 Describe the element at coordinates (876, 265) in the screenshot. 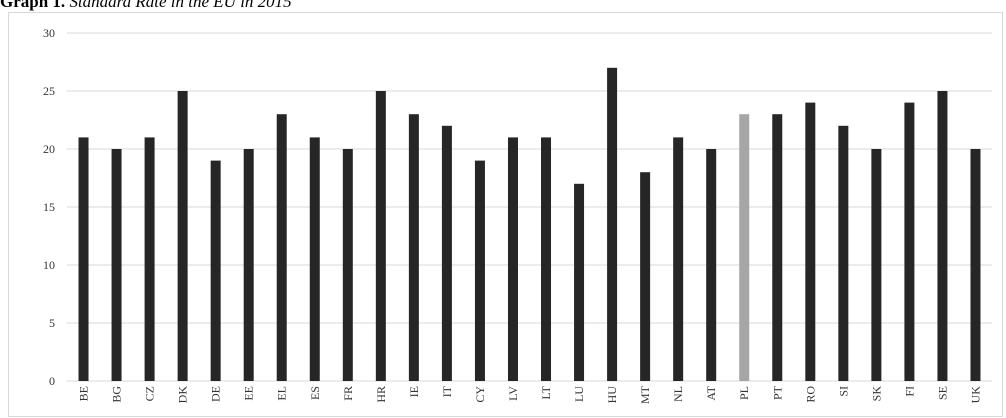

I see `bar-sk` at that location.